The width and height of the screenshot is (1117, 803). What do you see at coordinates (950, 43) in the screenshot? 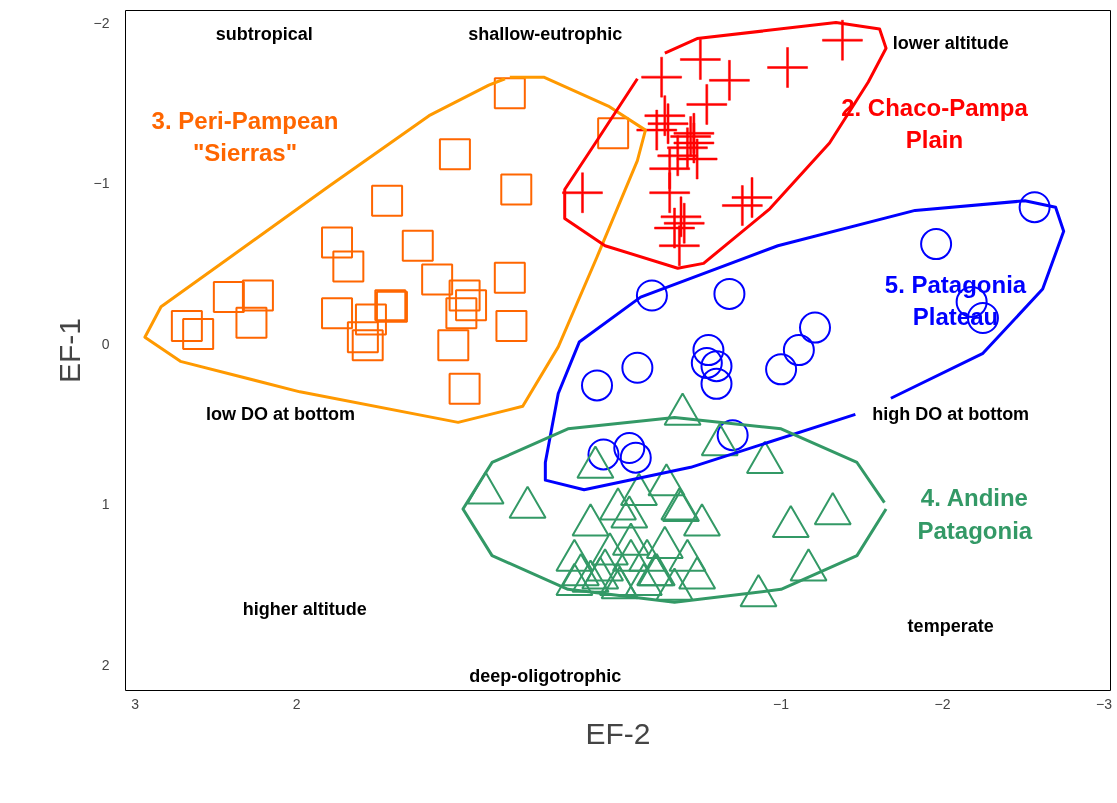
I see `annotation: lower altitude` at bounding box center [950, 43].